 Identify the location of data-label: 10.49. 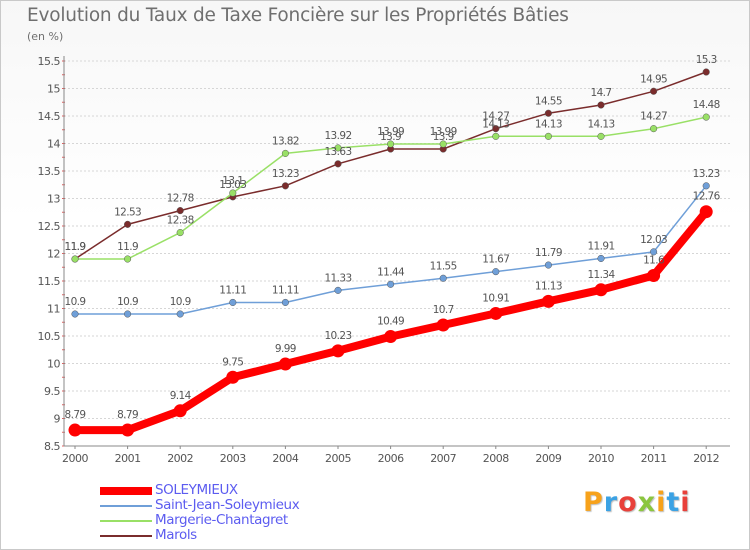
(390, 322).